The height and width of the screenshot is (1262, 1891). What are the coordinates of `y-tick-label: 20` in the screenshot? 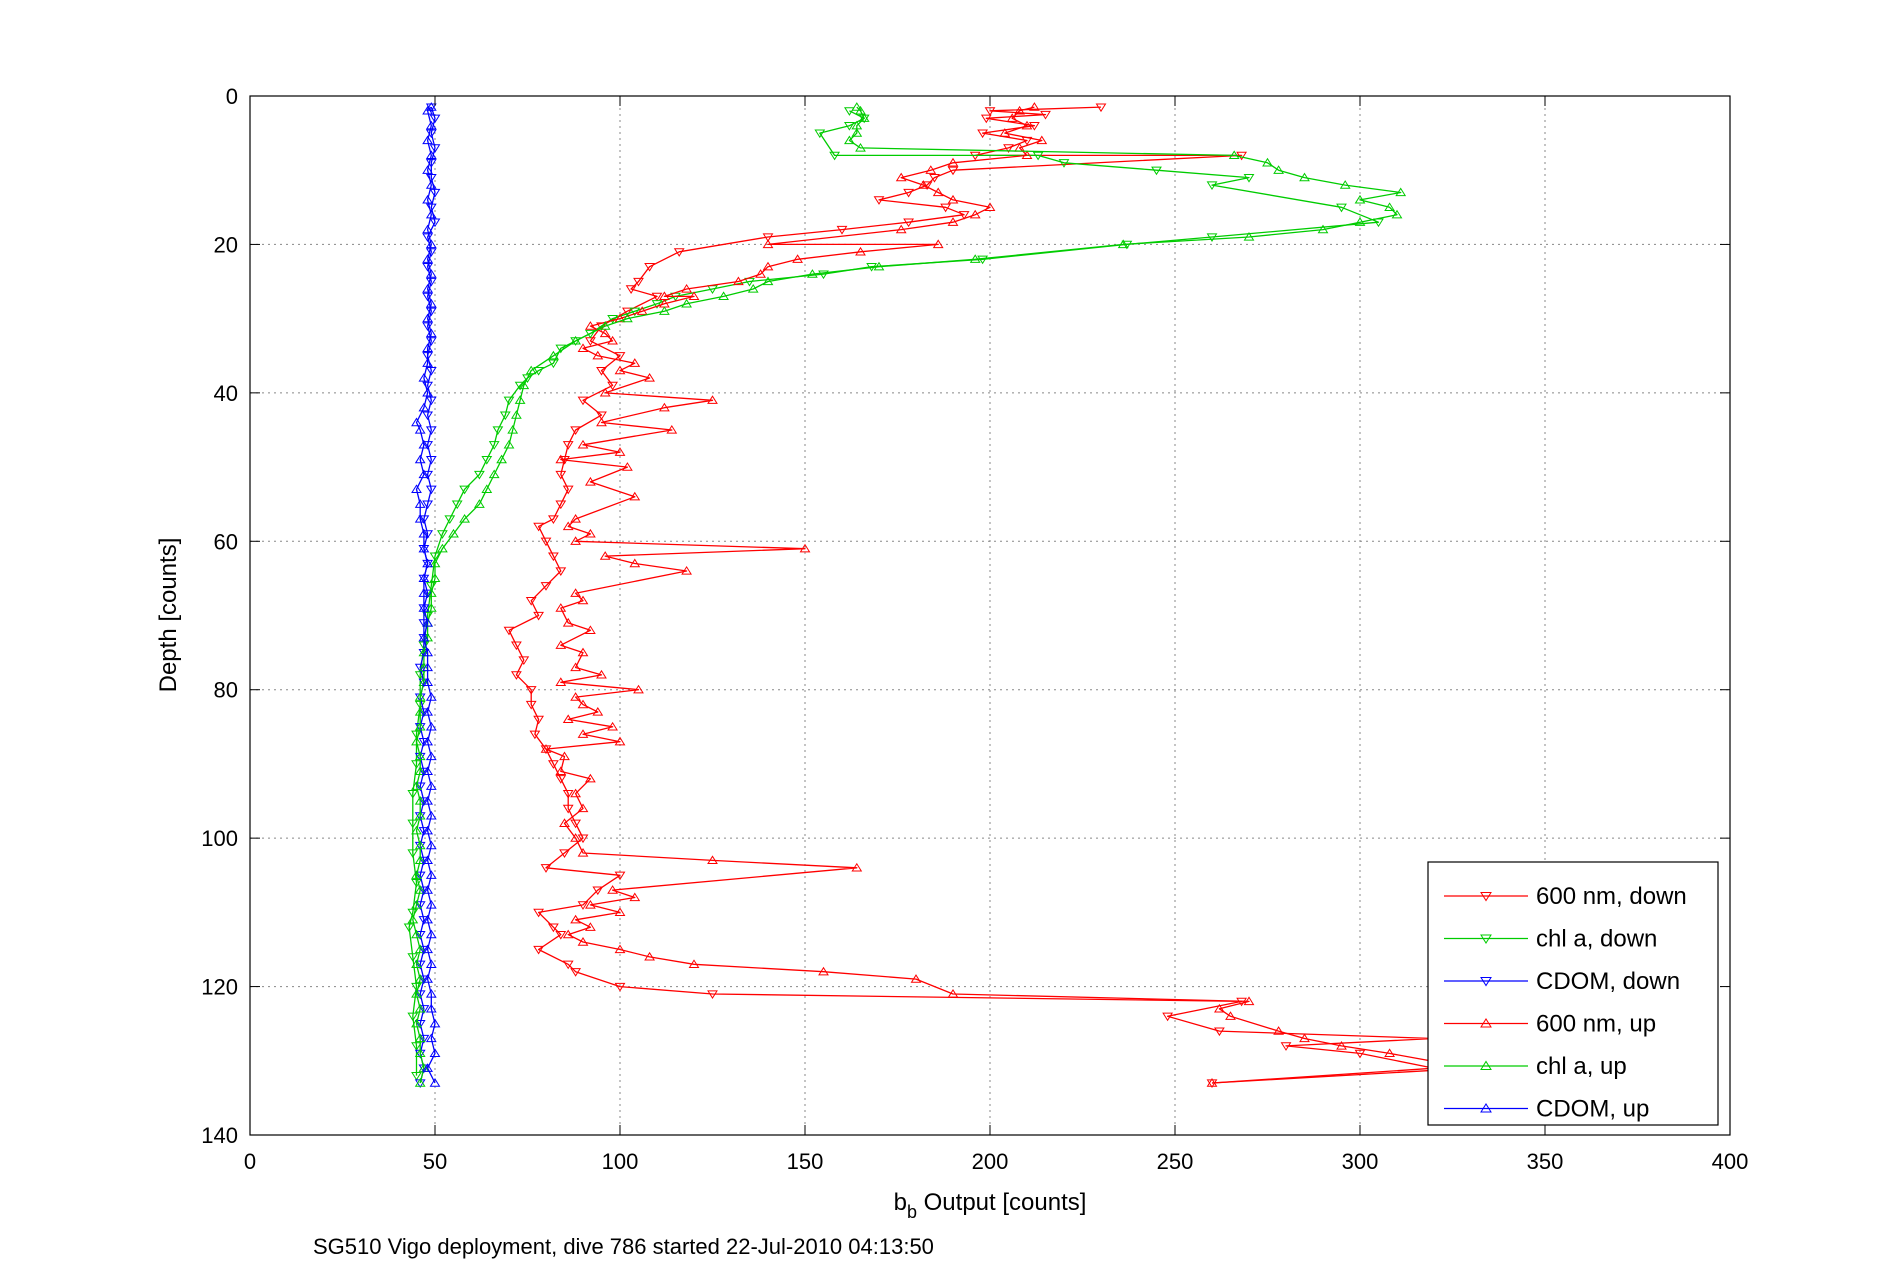 It's located at (226, 244).